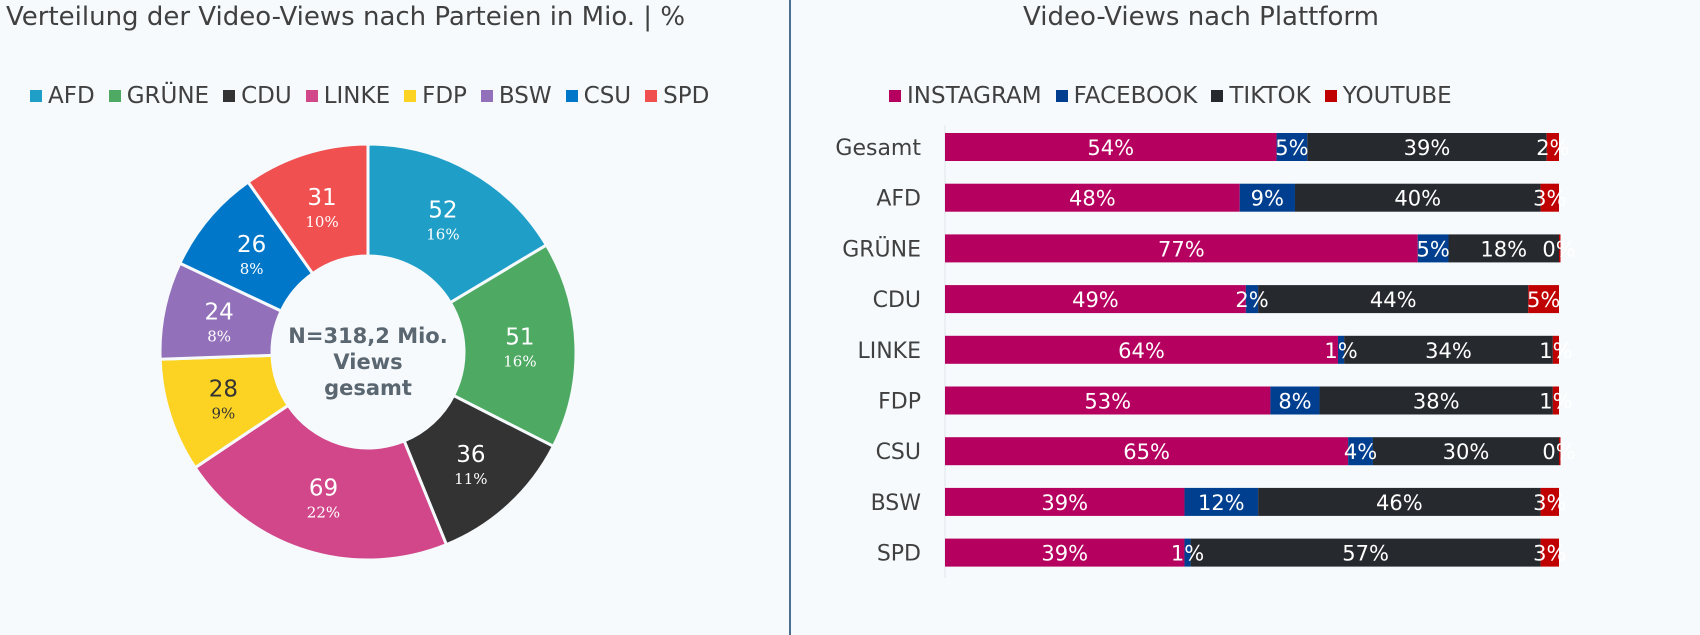 The height and width of the screenshot is (635, 1700). I want to click on bar-data-label: 49%, so click(1095, 300).